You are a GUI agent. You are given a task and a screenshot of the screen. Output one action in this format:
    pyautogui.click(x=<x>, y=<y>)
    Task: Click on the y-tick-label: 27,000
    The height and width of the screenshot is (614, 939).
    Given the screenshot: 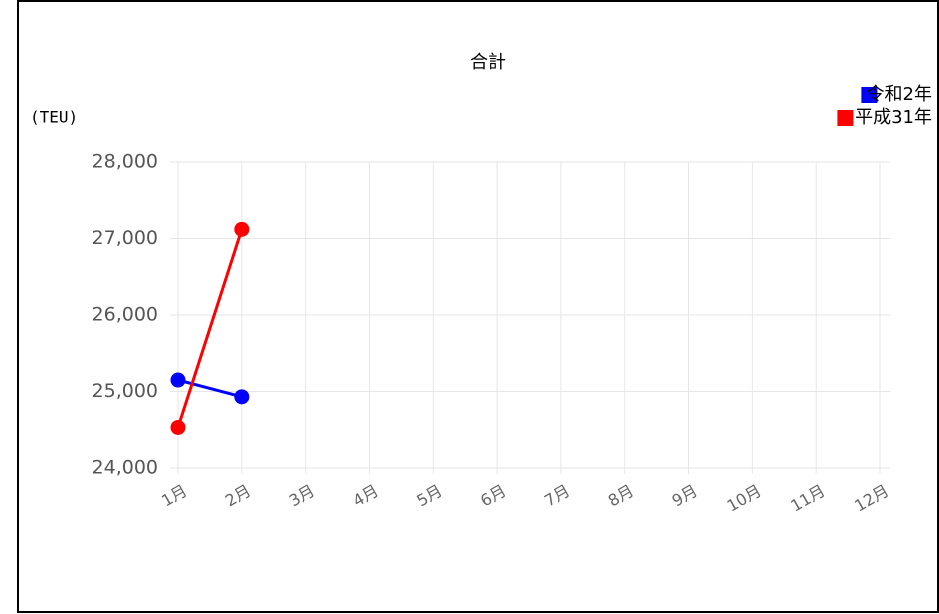 What is the action you would take?
    pyautogui.click(x=125, y=238)
    